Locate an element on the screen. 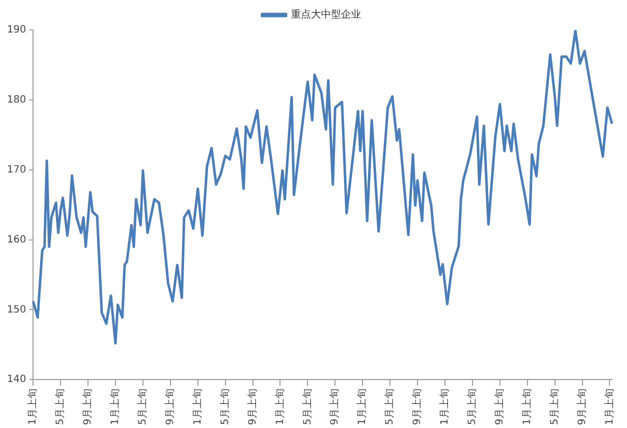  y-tick-label: 150 is located at coordinates (16, 310).